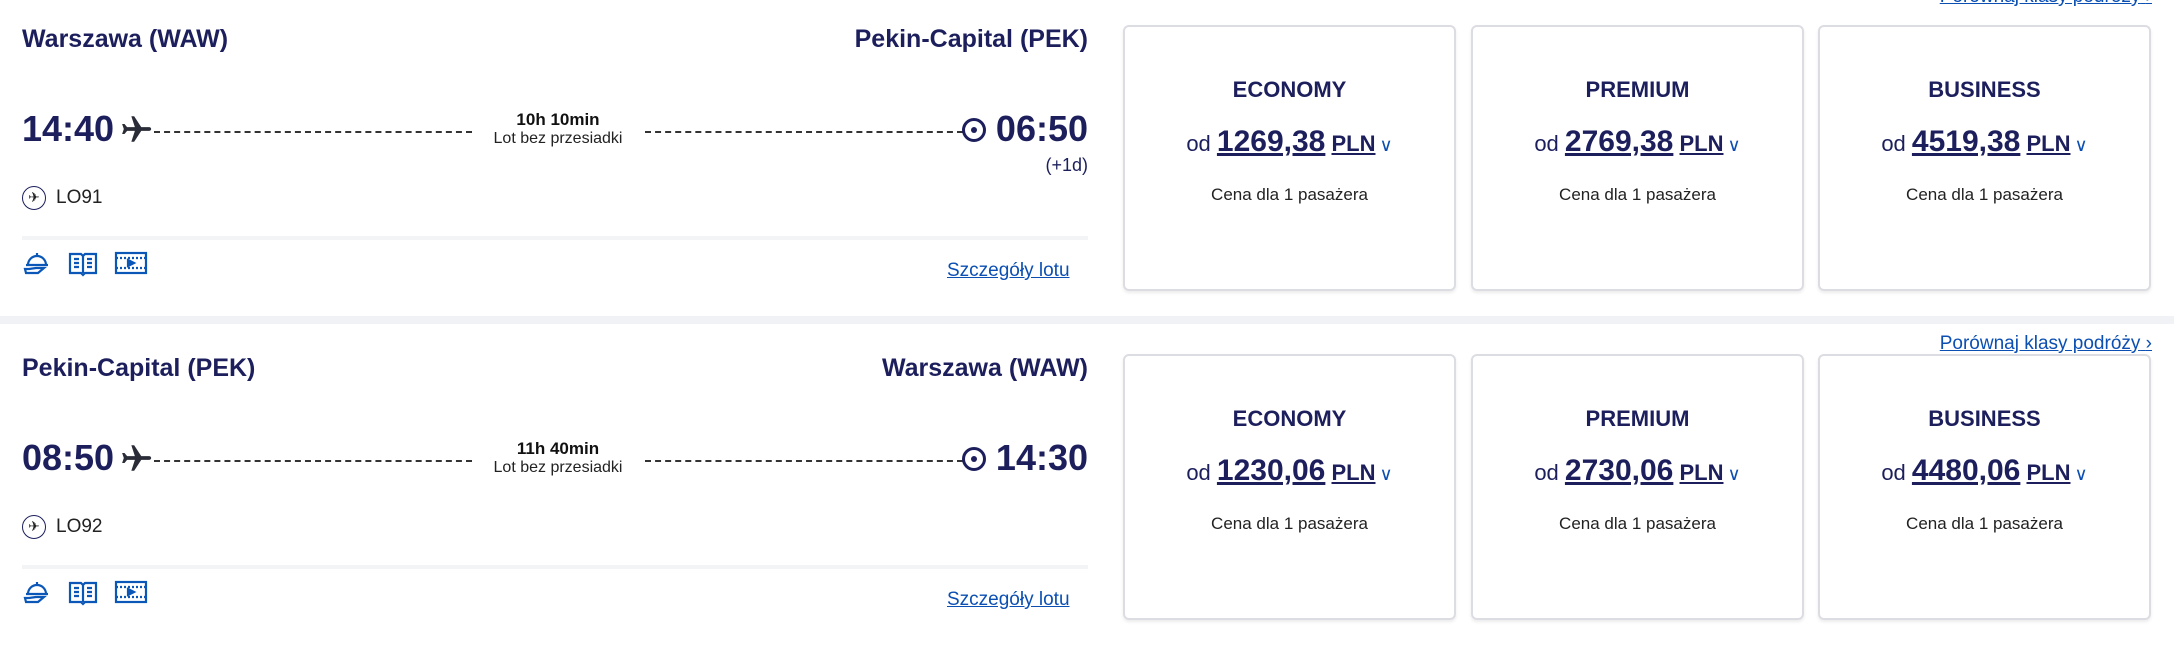 The image size is (2174, 645). I want to click on fare-price: 4519,38, so click(1966, 141).